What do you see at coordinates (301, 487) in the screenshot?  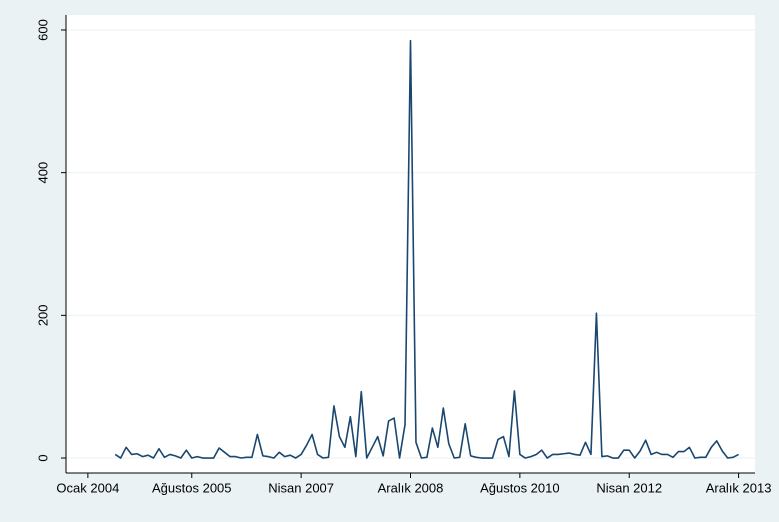 I see `x-tick-label: Nisan 2007` at bounding box center [301, 487].